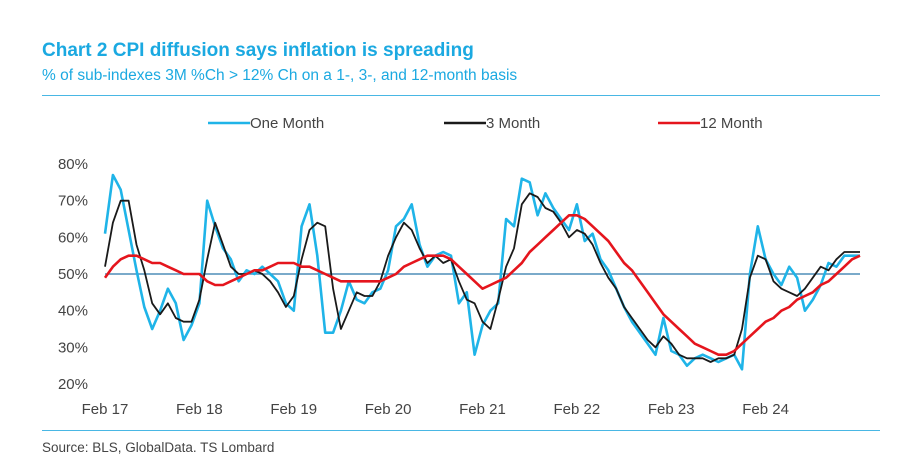  I want to click on x-tick-label: Feb 18, so click(199, 409).